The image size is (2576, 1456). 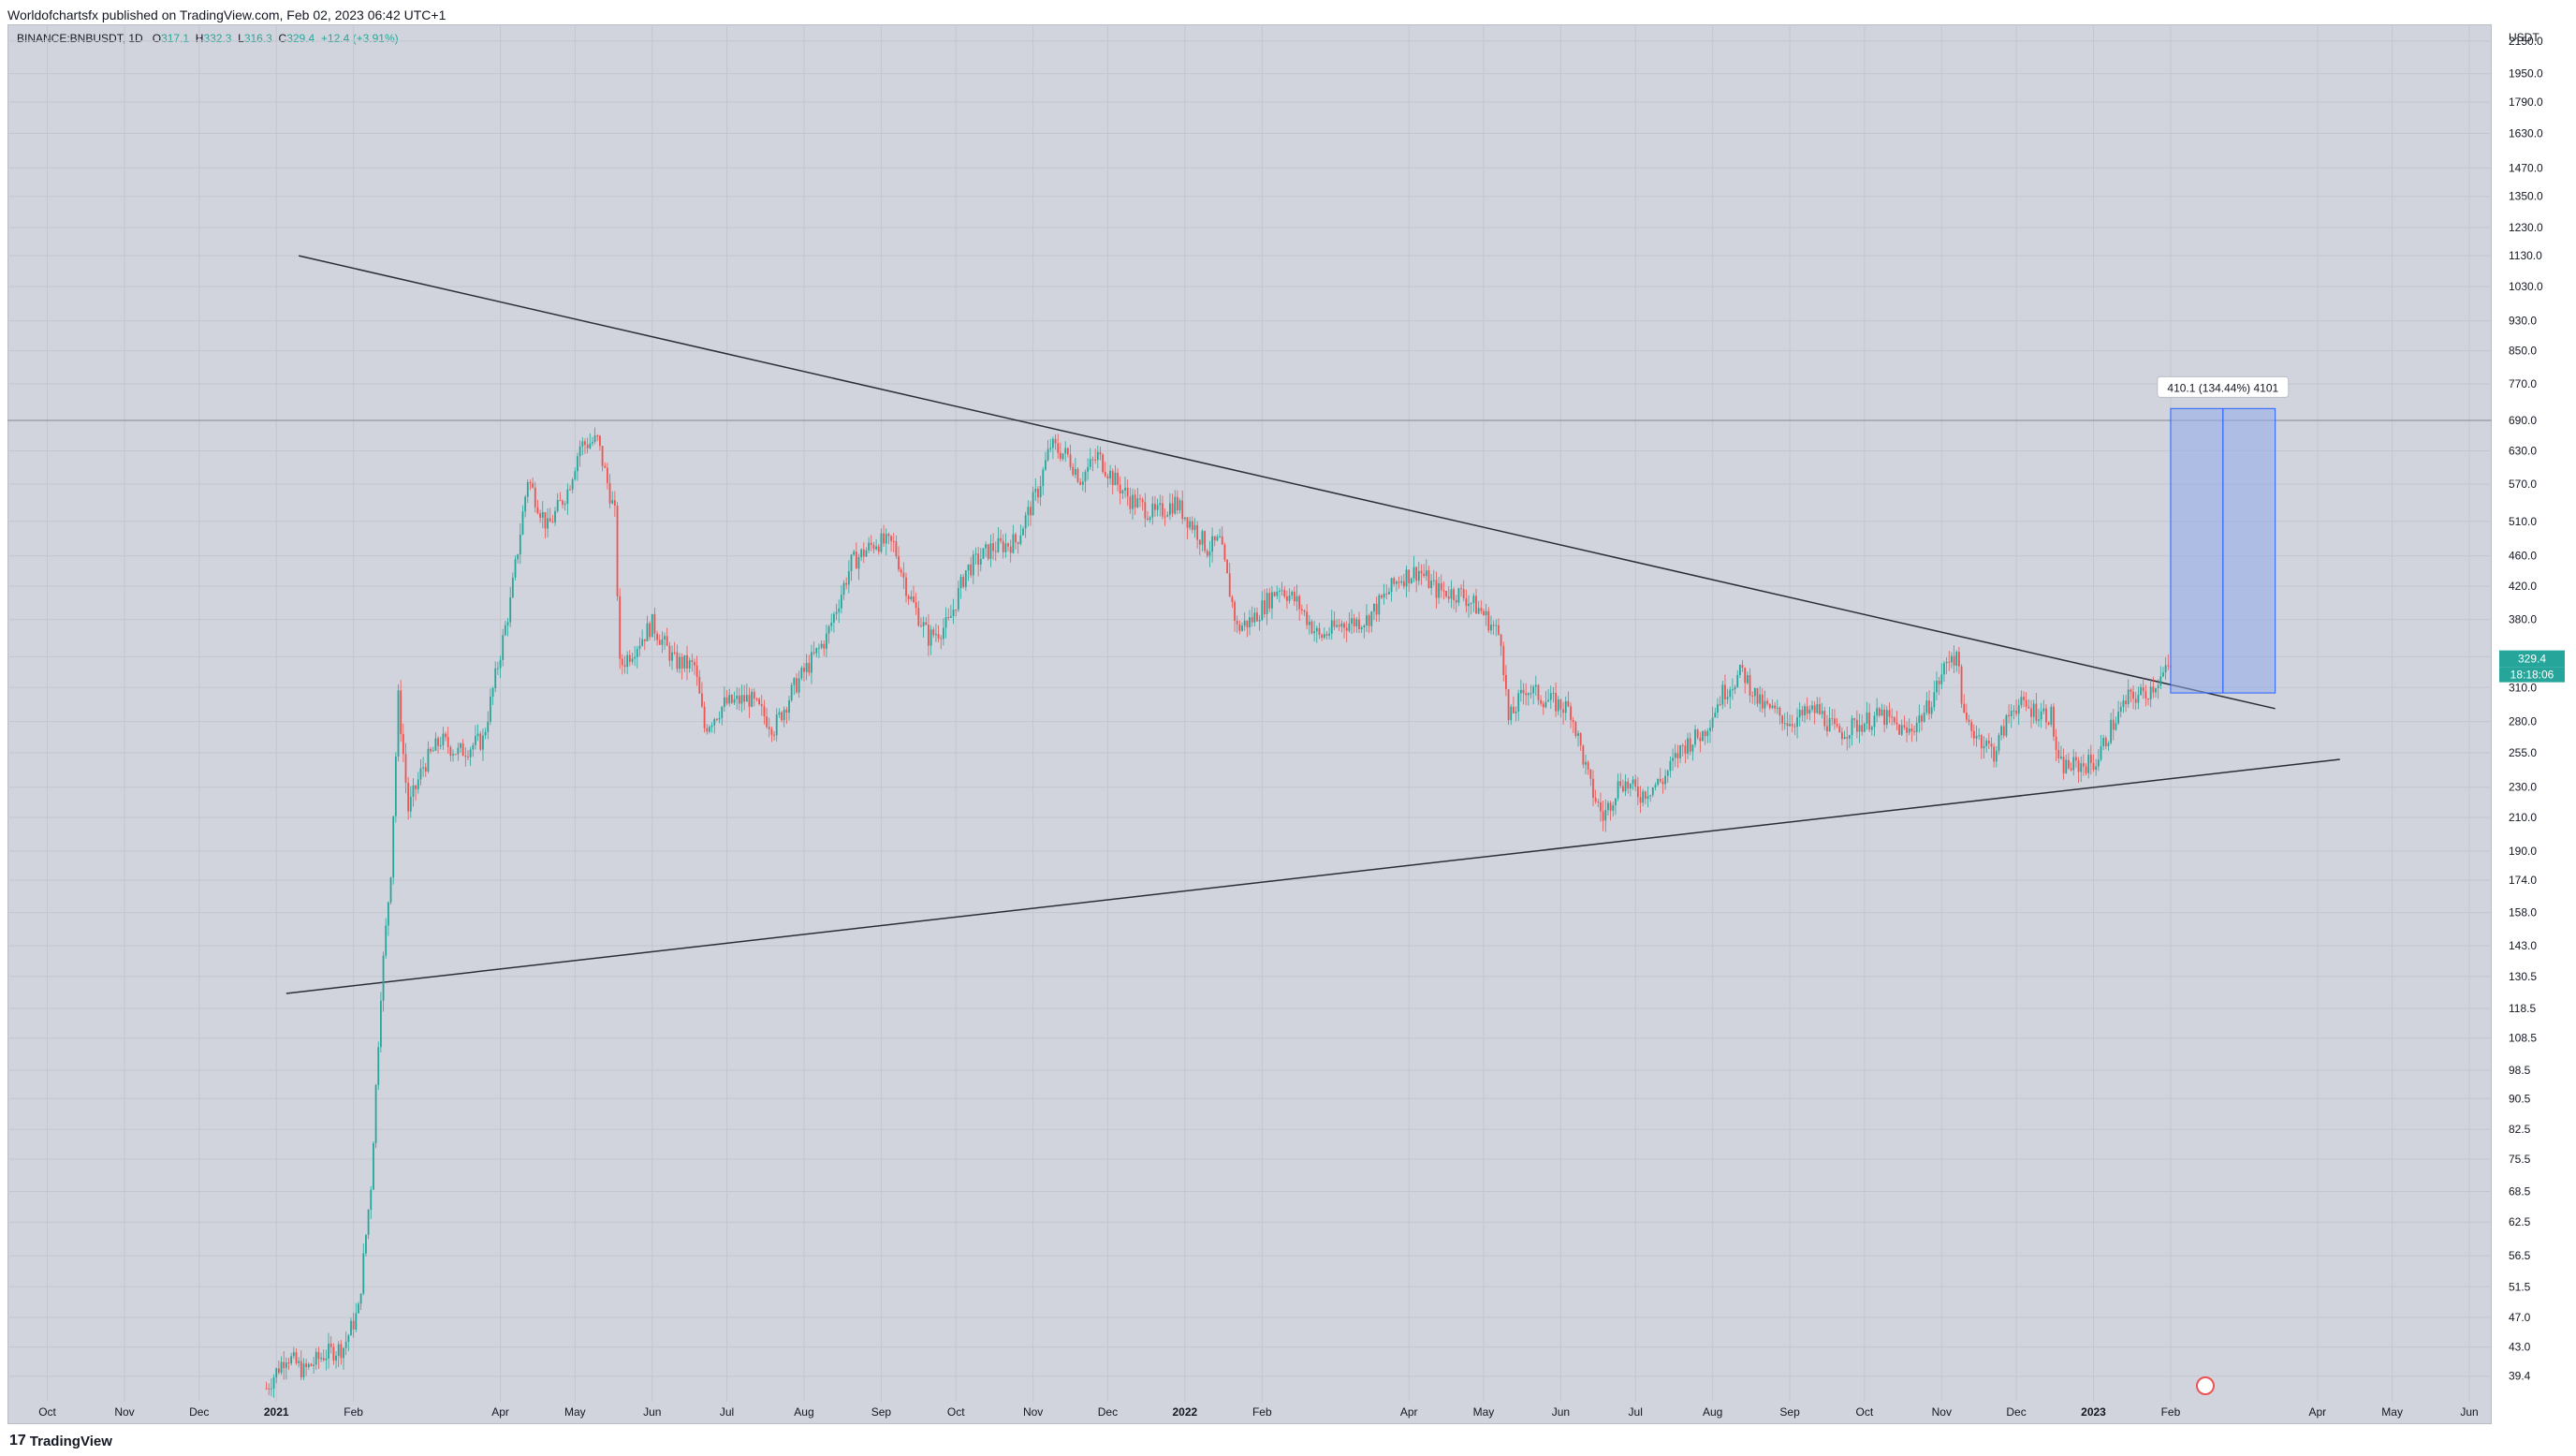 I want to click on tradingview-logo-icon: 17, so click(x=17, y=1441).